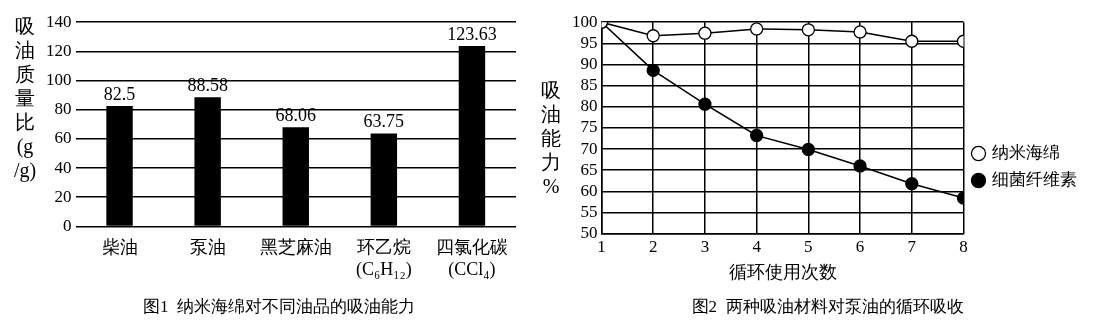  Describe the element at coordinates (295, 246) in the screenshot. I see `x-tick-label: 黑芝麻油` at that location.